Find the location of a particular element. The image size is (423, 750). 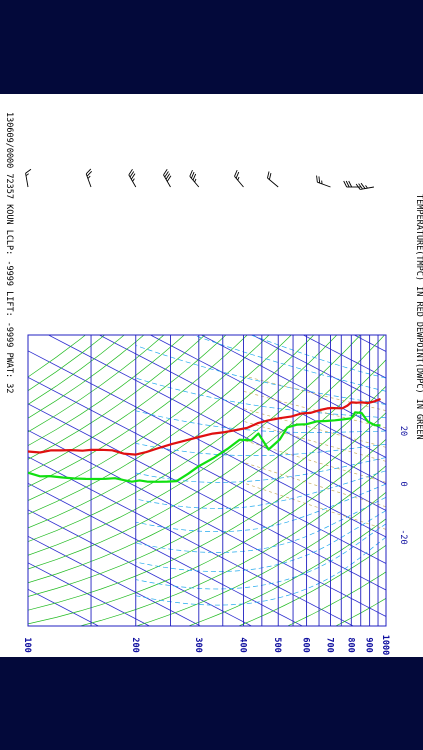

pressure-tick-label: 700 is located at coordinates (330, 644).